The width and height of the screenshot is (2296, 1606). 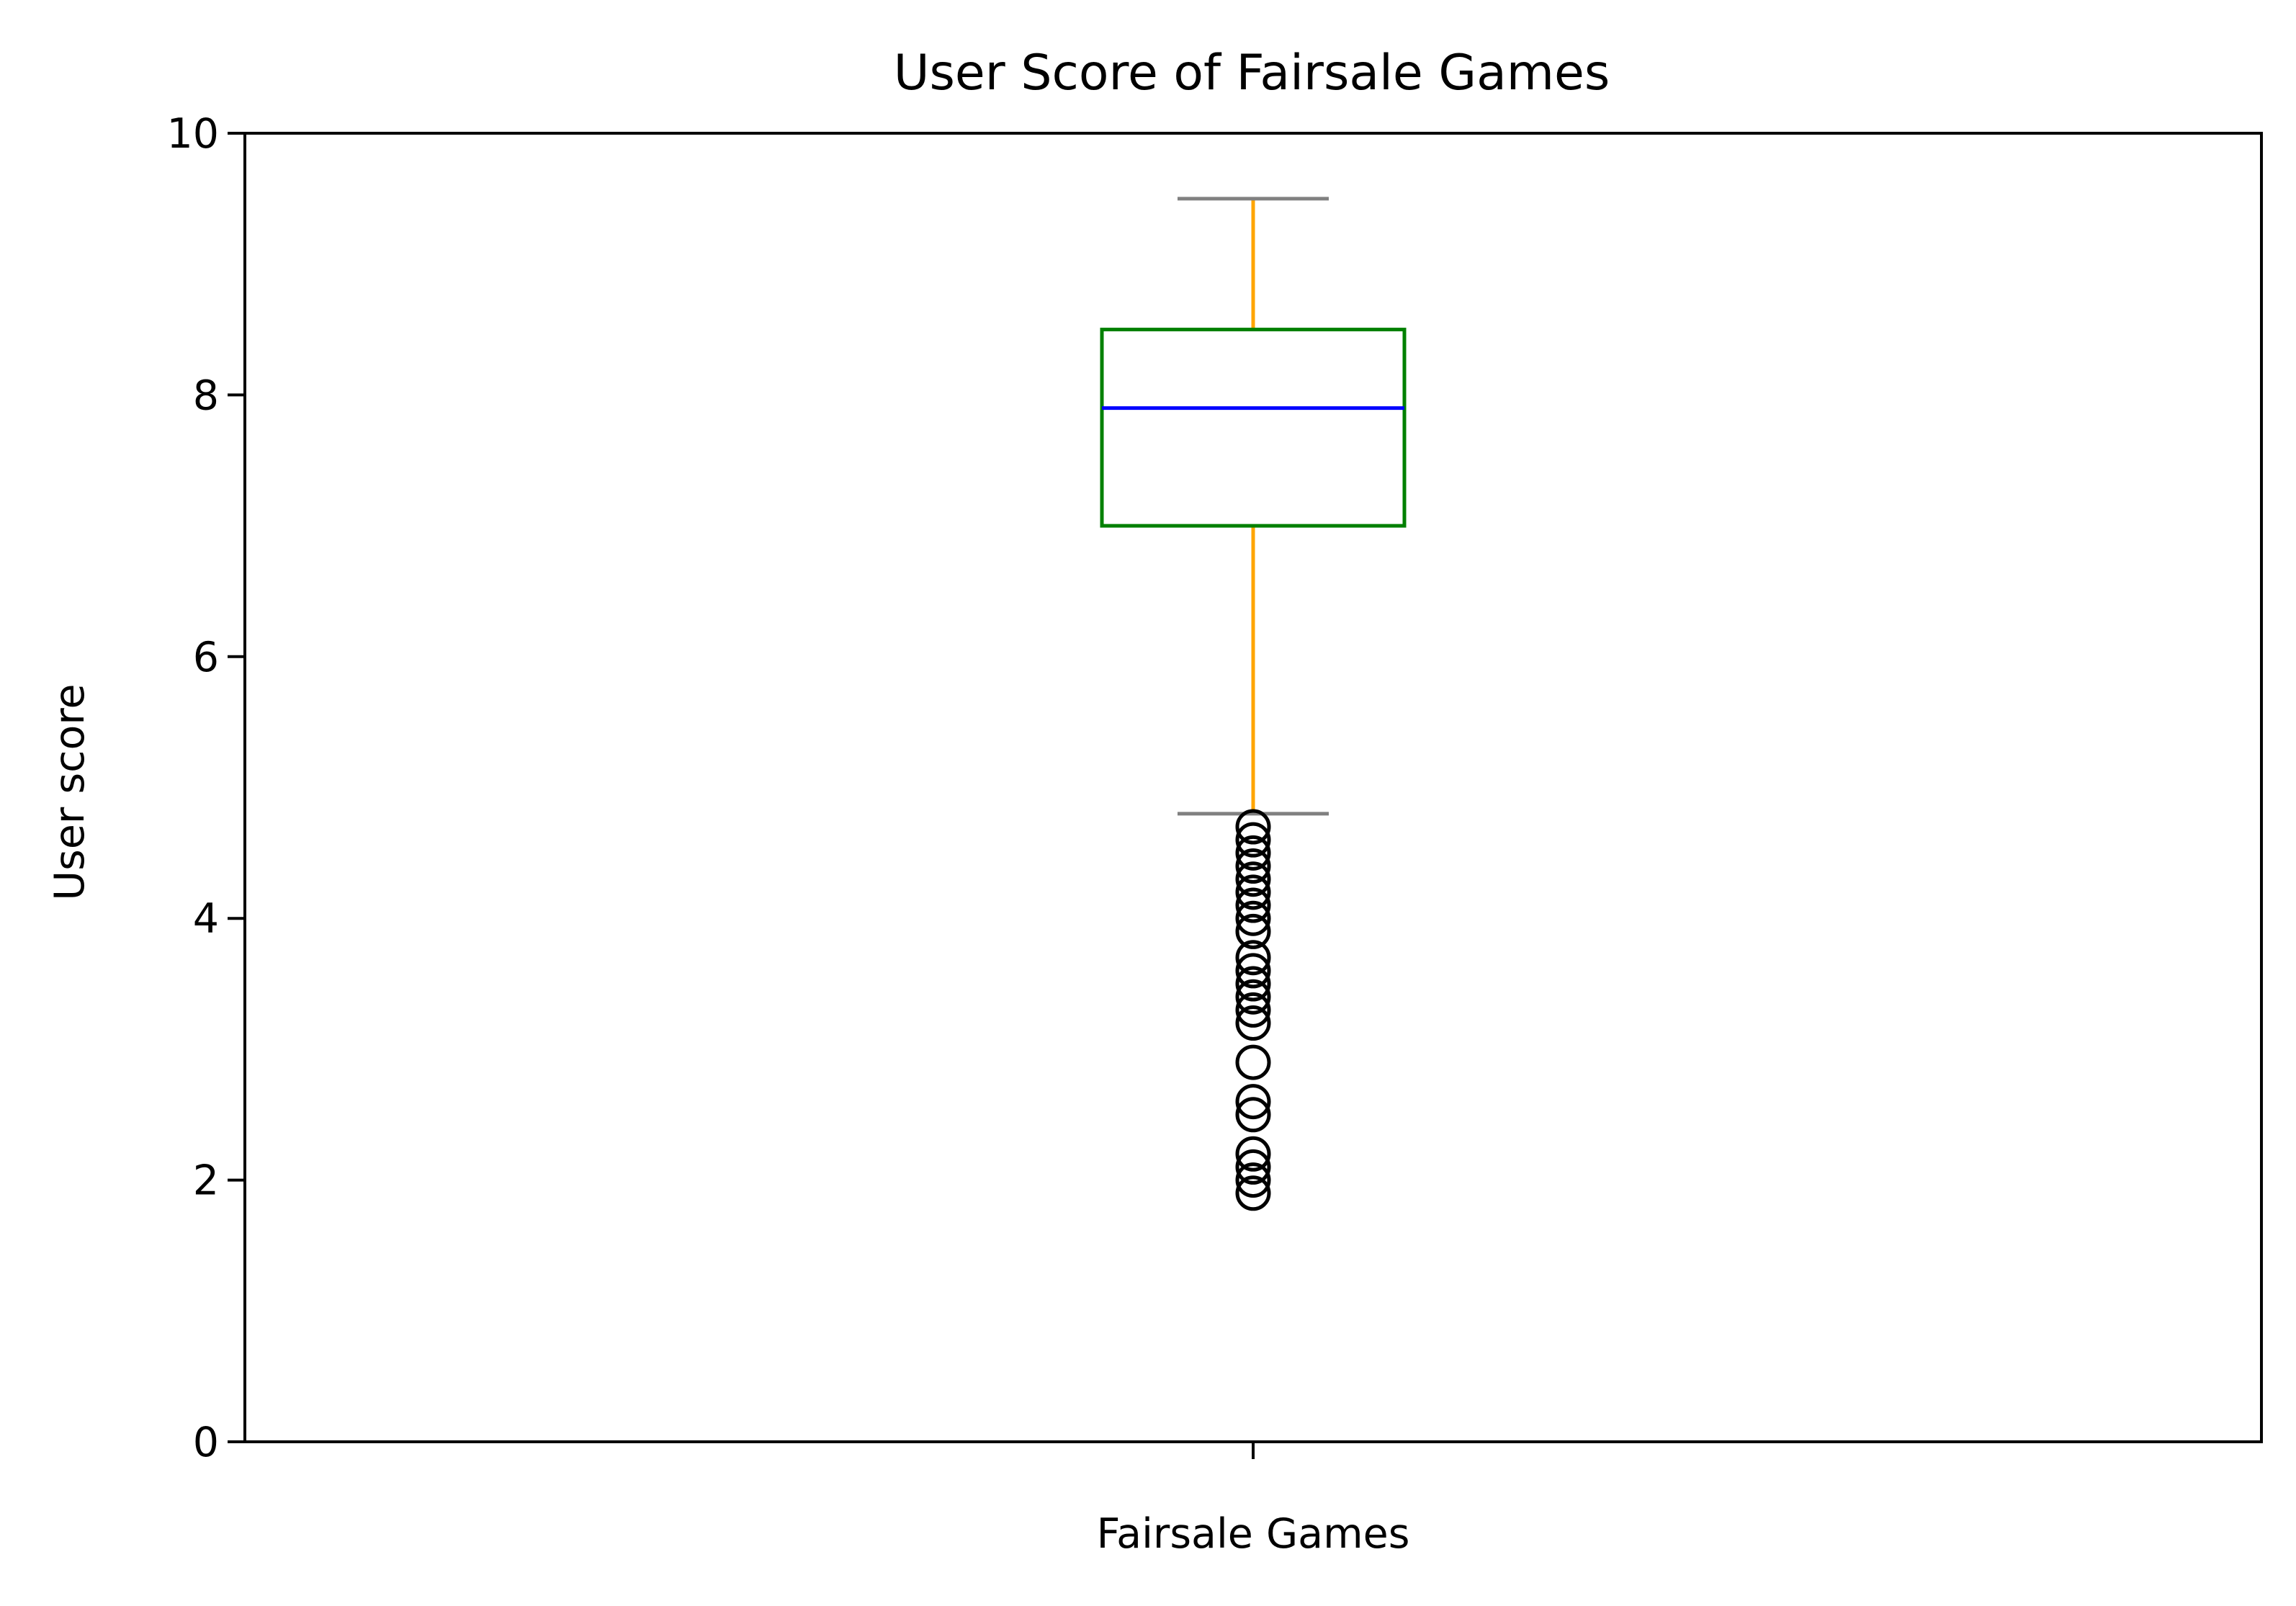 I want to click on y-tick-label: 8, so click(x=206, y=395).